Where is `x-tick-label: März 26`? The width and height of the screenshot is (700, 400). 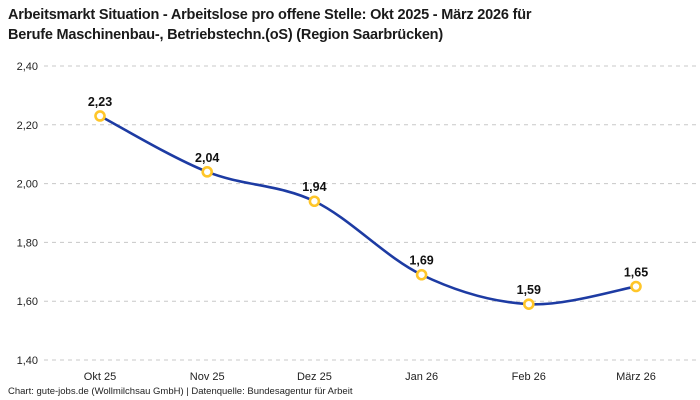
x-tick-label: März 26 is located at coordinates (636, 377).